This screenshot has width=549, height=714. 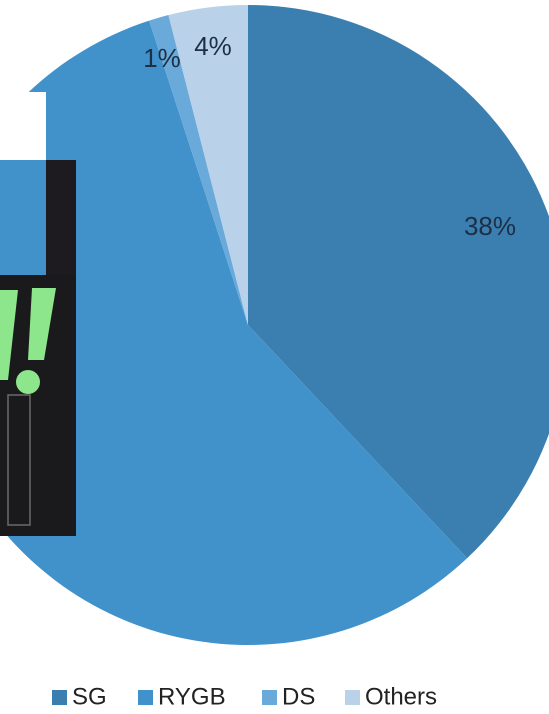 I want to click on overlay-image, so click(x=38, y=314).